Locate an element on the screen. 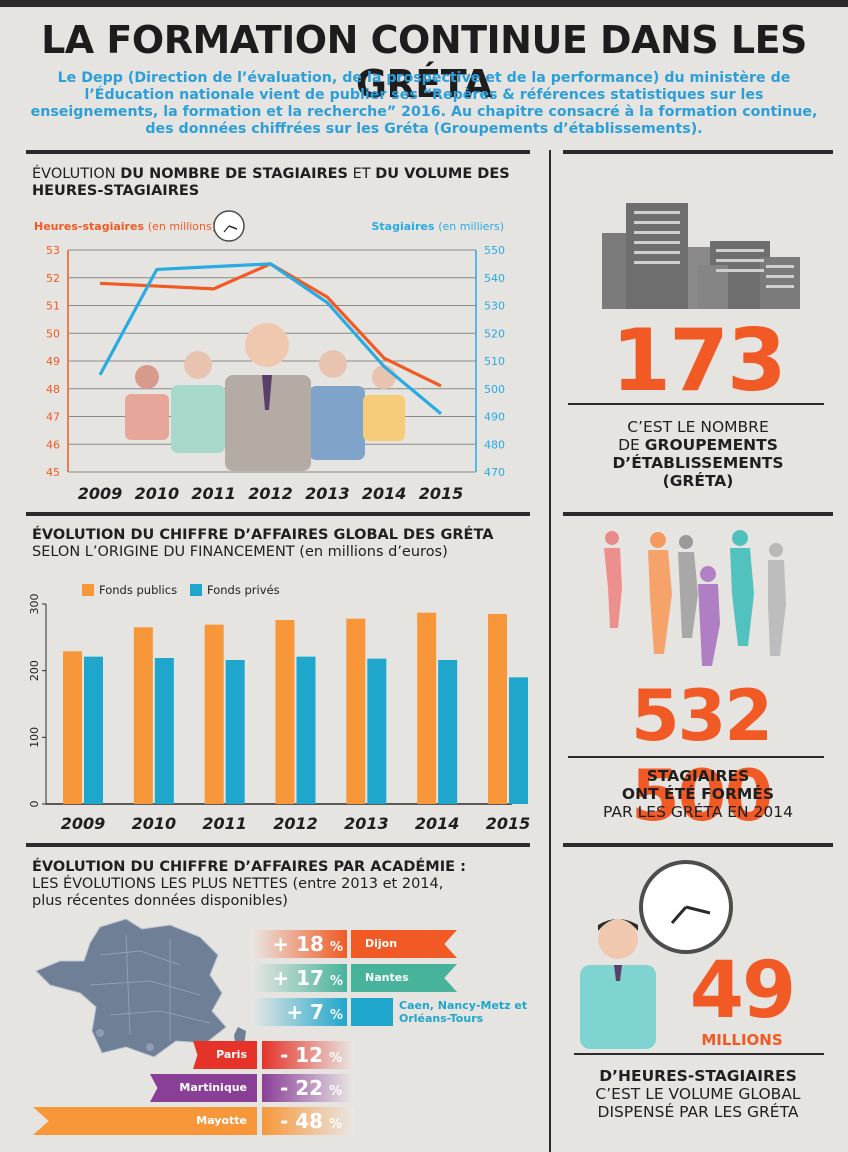 Image resolution: width=848 pixels, height=1152 pixels. stat-groupements-number: 173 is located at coordinates (699, 361).